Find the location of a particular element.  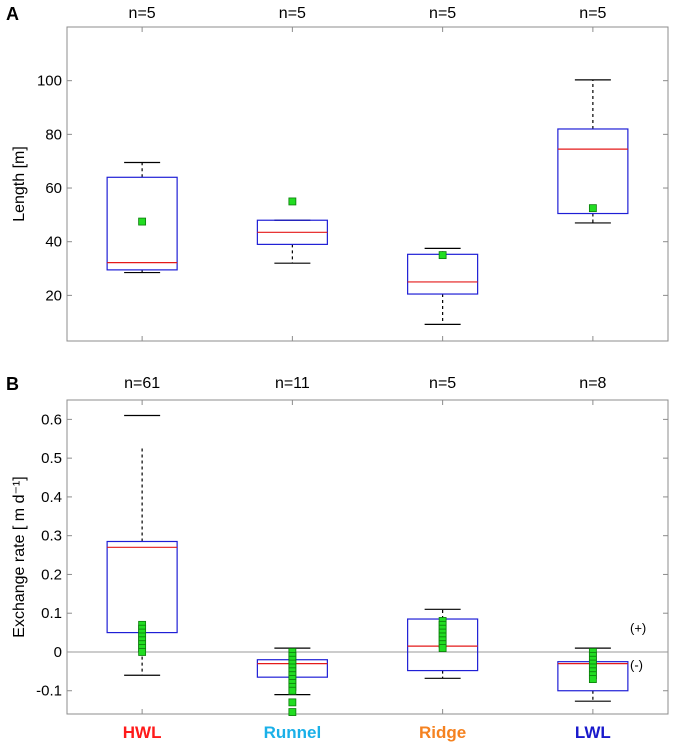

category-label: LWL is located at coordinates (593, 732).